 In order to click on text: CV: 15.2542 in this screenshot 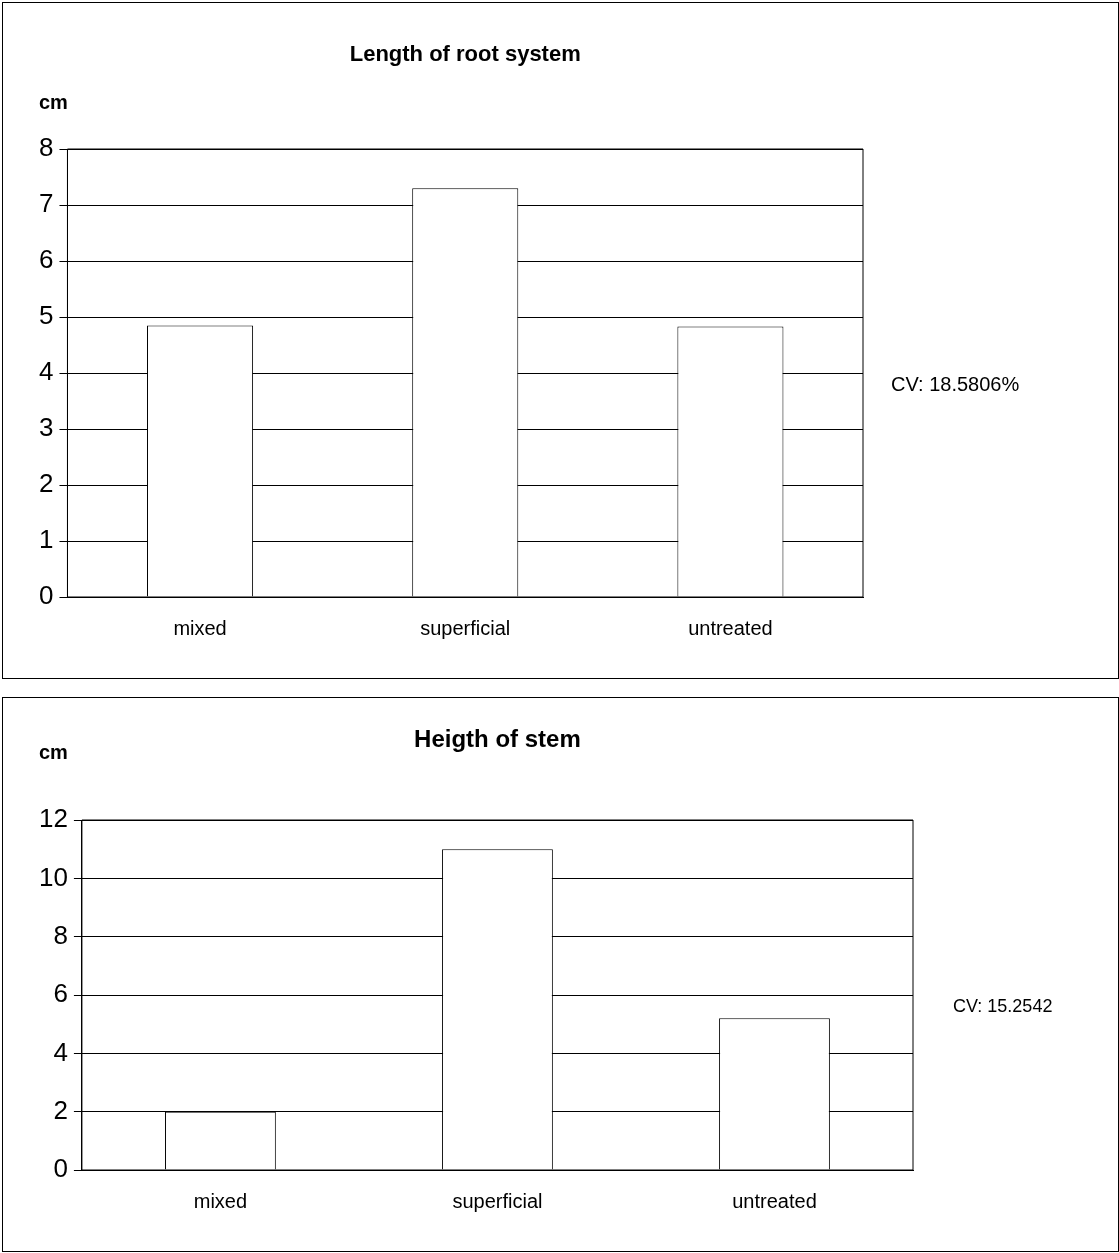, I will do `click(1003, 1005)`.